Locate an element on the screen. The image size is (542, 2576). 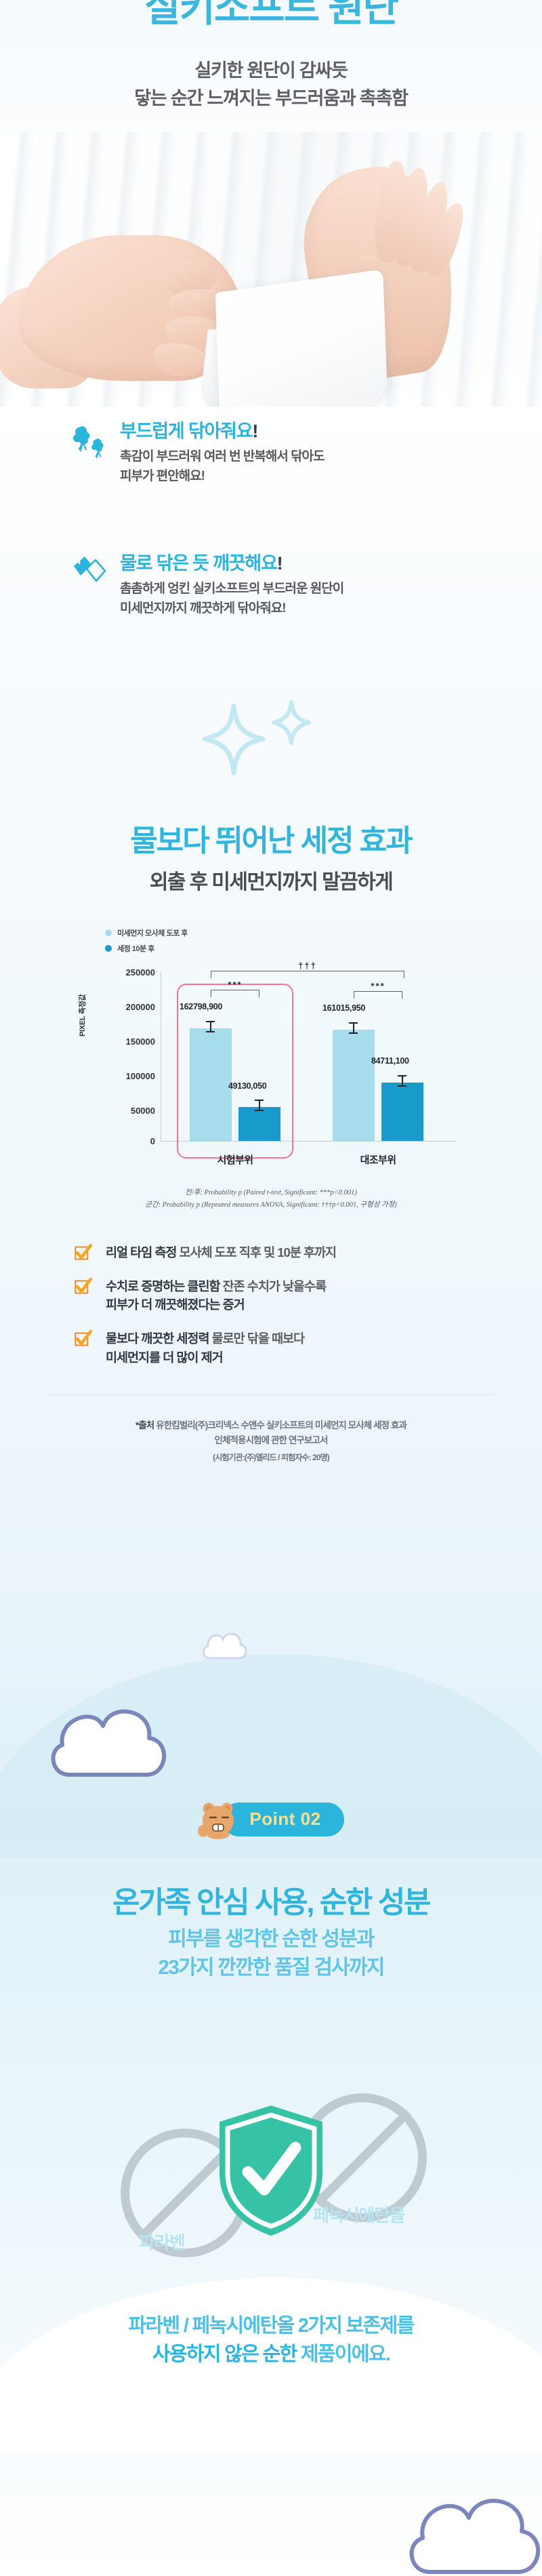
x-axis-line is located at coordinates (308, 1141).